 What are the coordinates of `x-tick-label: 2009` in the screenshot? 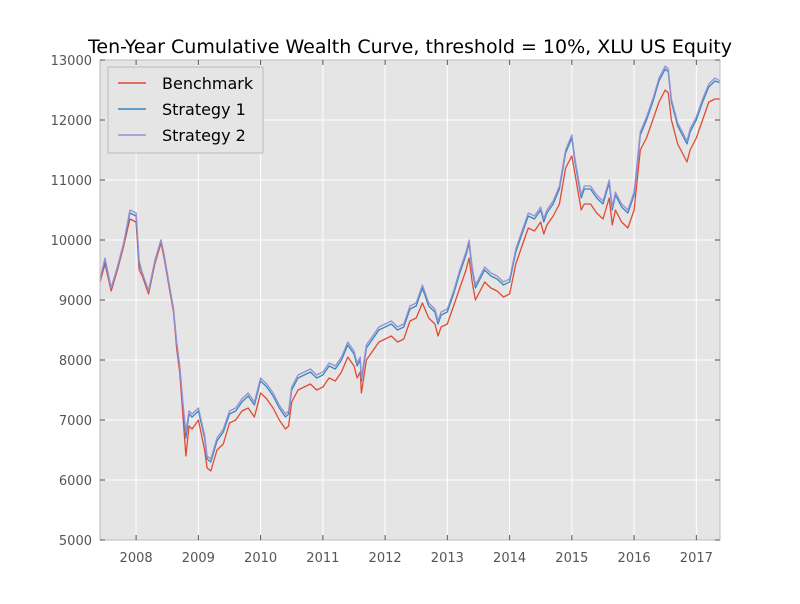 It's located at (198, 558).